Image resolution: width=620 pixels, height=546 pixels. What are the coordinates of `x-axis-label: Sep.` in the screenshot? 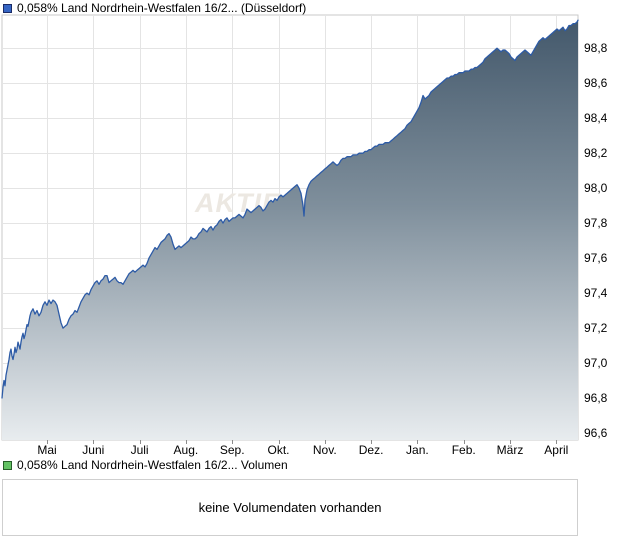 It's located at (232, 450).